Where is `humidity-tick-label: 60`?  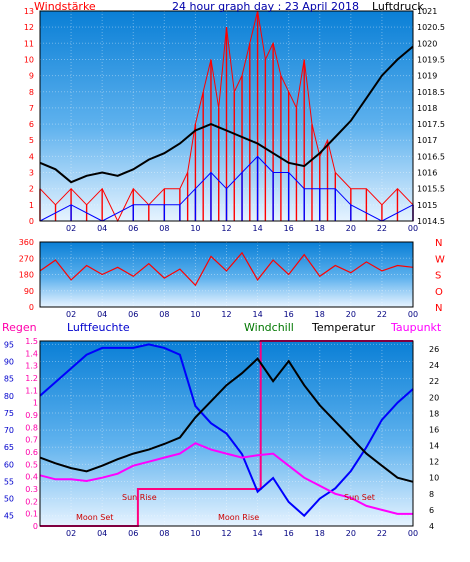 humidity-tick-label: 60 is located at coordinates (9, 464).